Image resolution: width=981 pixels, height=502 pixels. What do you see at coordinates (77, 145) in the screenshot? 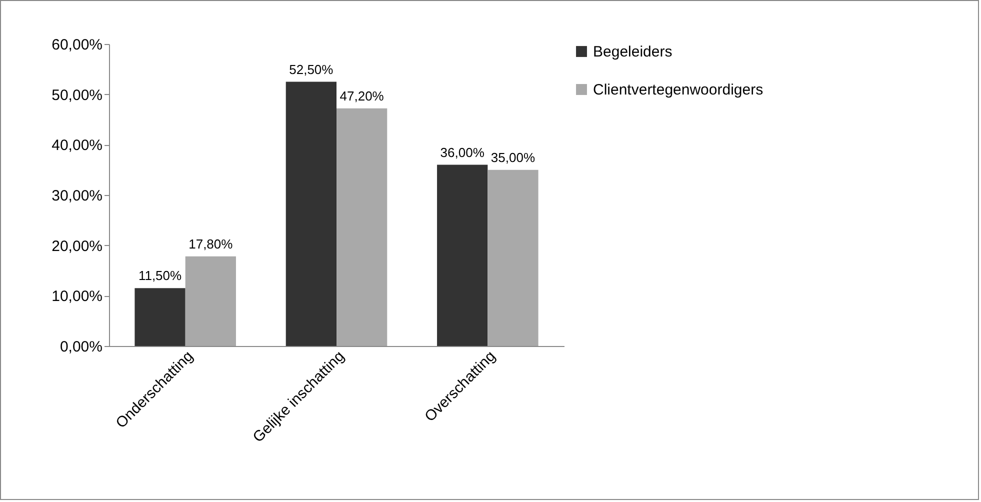
I see `y-tick-label: 40,00%` at bounding box center [77, 145].